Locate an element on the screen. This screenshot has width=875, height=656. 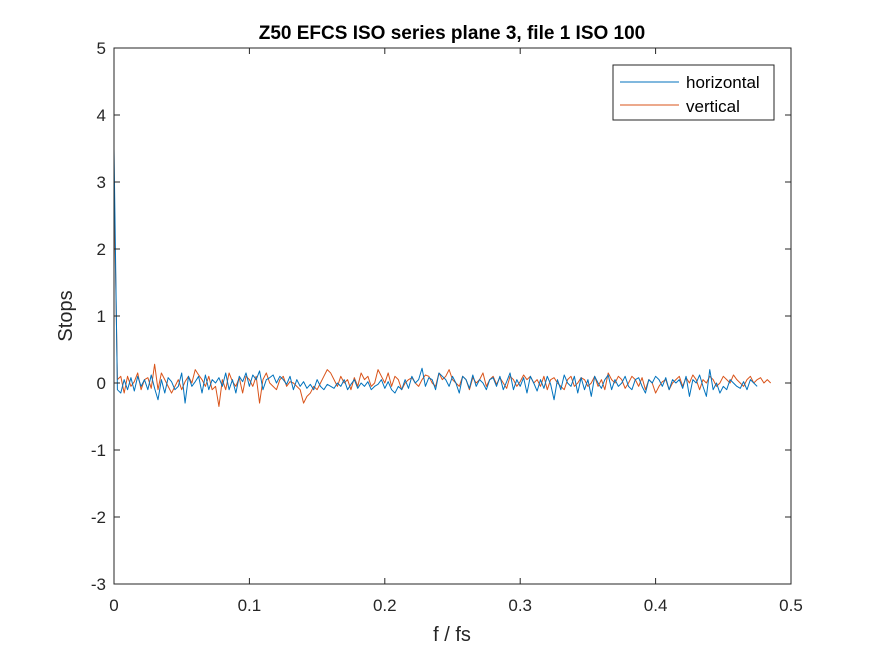
y-tick-label: -2 is located at coordinates (98, 517).